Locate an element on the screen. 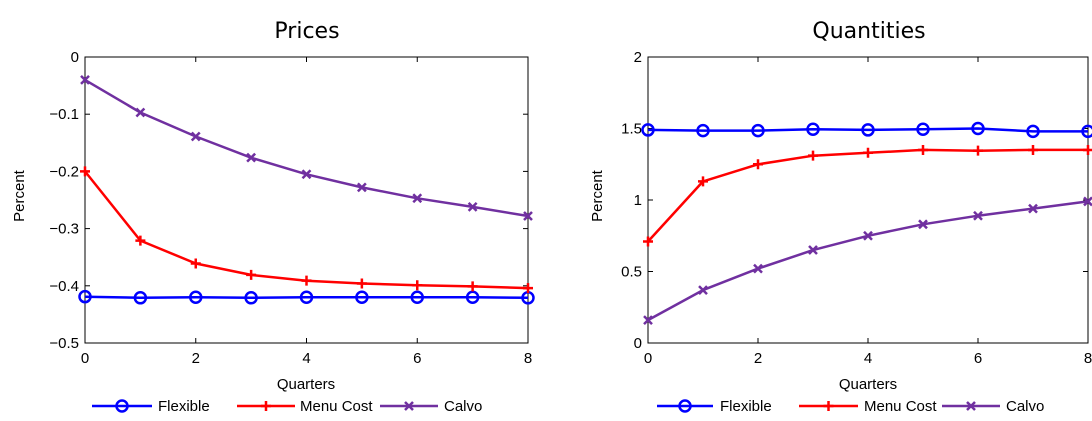  y-tick-label: 0.5 is located at coordinates (631, 272).